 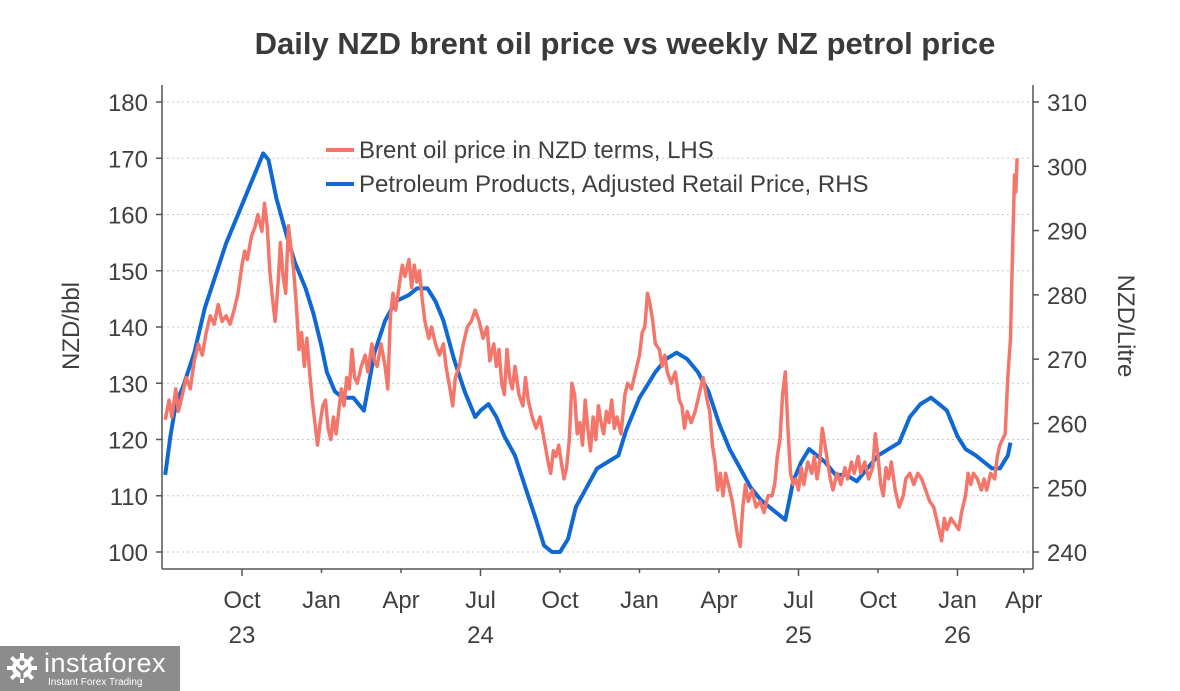 I want to click on gear-icon, so click(x=22, y=668).